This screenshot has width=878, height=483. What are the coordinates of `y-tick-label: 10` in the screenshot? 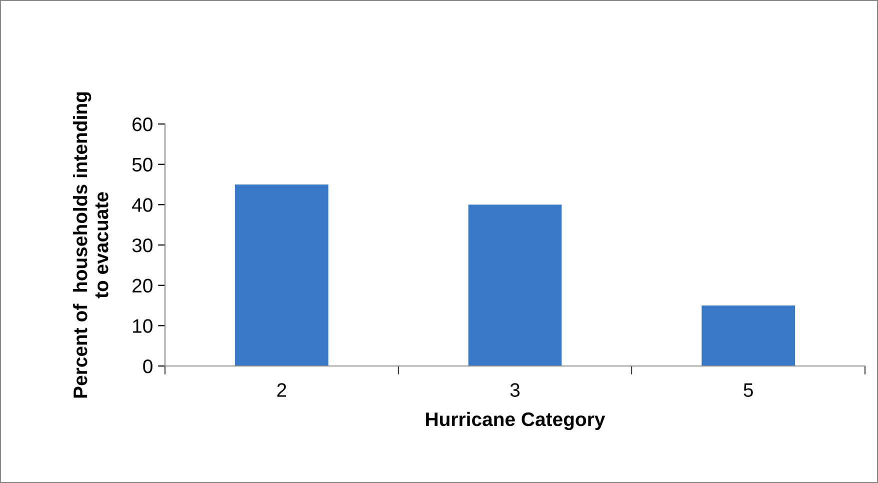 It's located at (142, 326).